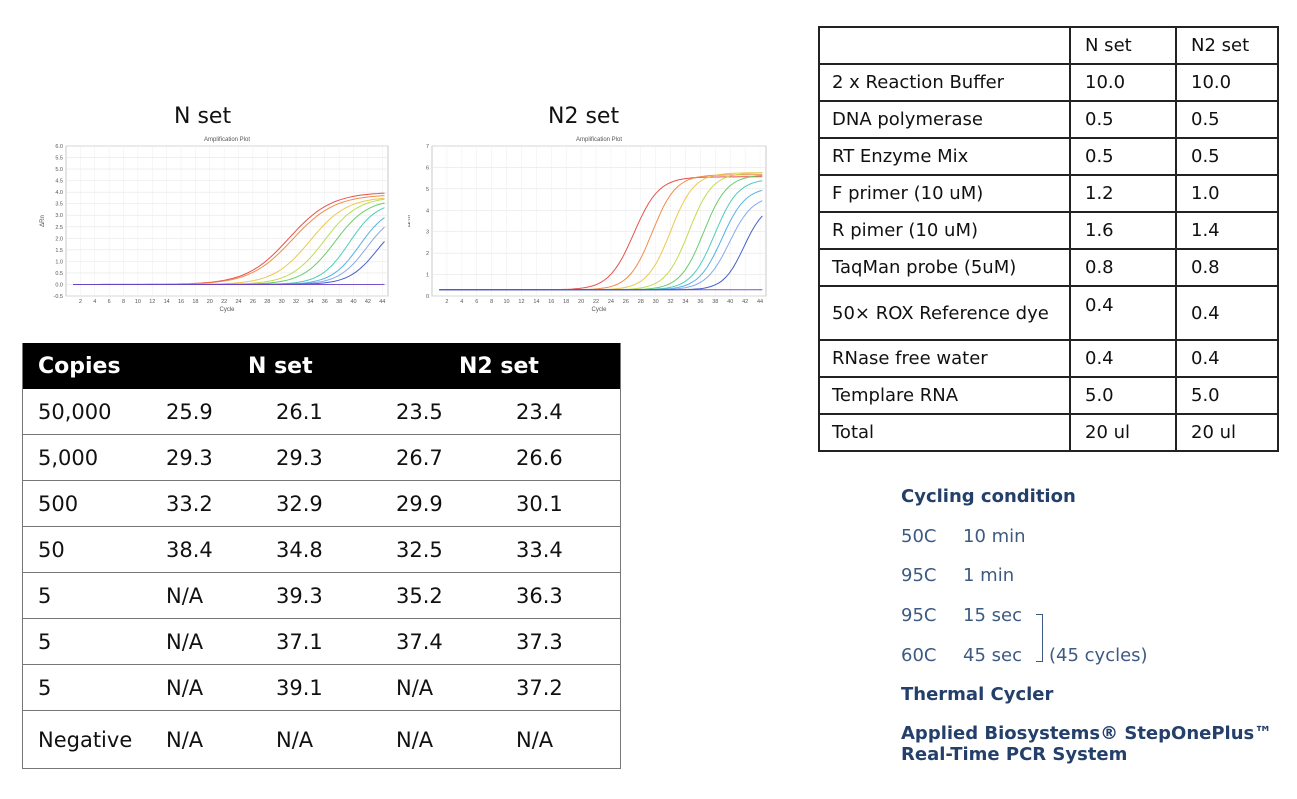 The width and height of the screenshot is (1297, 799). I want to click on step-temp: 50C, so click(919, 536).